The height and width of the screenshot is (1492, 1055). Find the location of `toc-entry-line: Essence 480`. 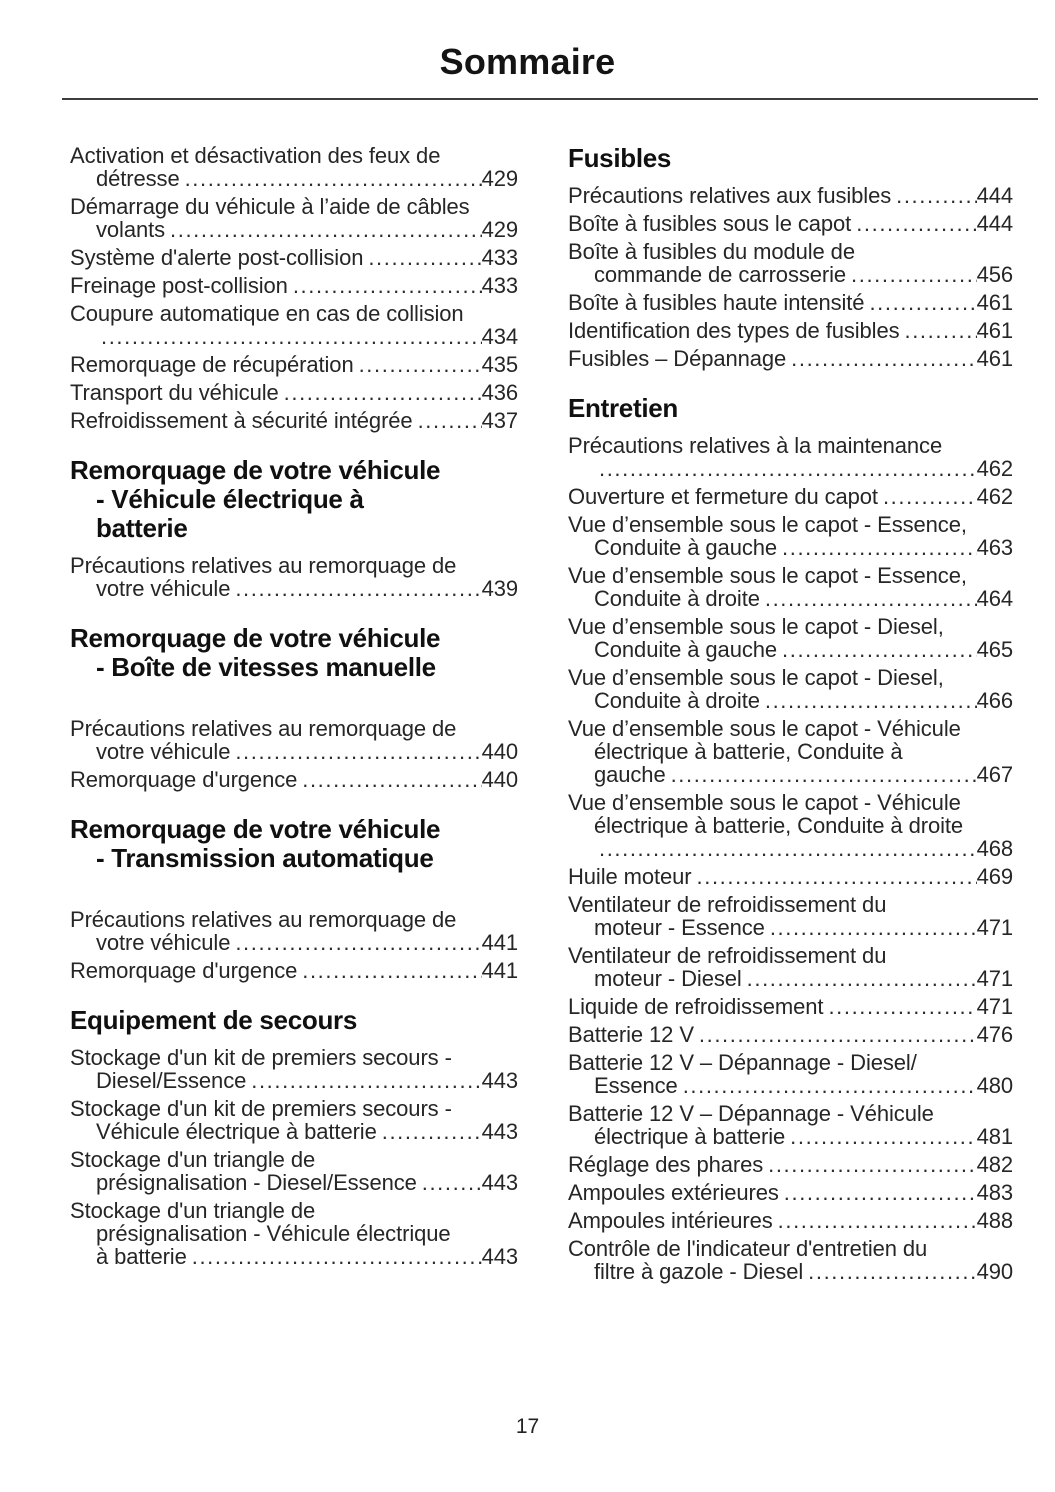

toc-entry-line: Essence 480 is located at coordinates (790, 1085).